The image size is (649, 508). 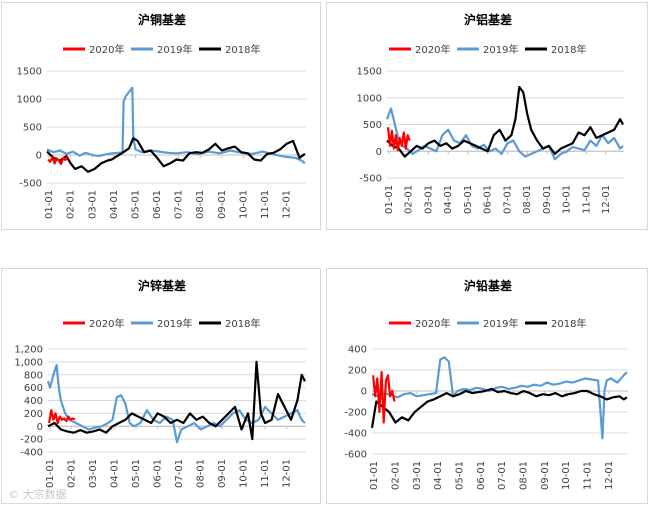 I want to click on watermark: © 大宗数据, so click(x=37, y=494).